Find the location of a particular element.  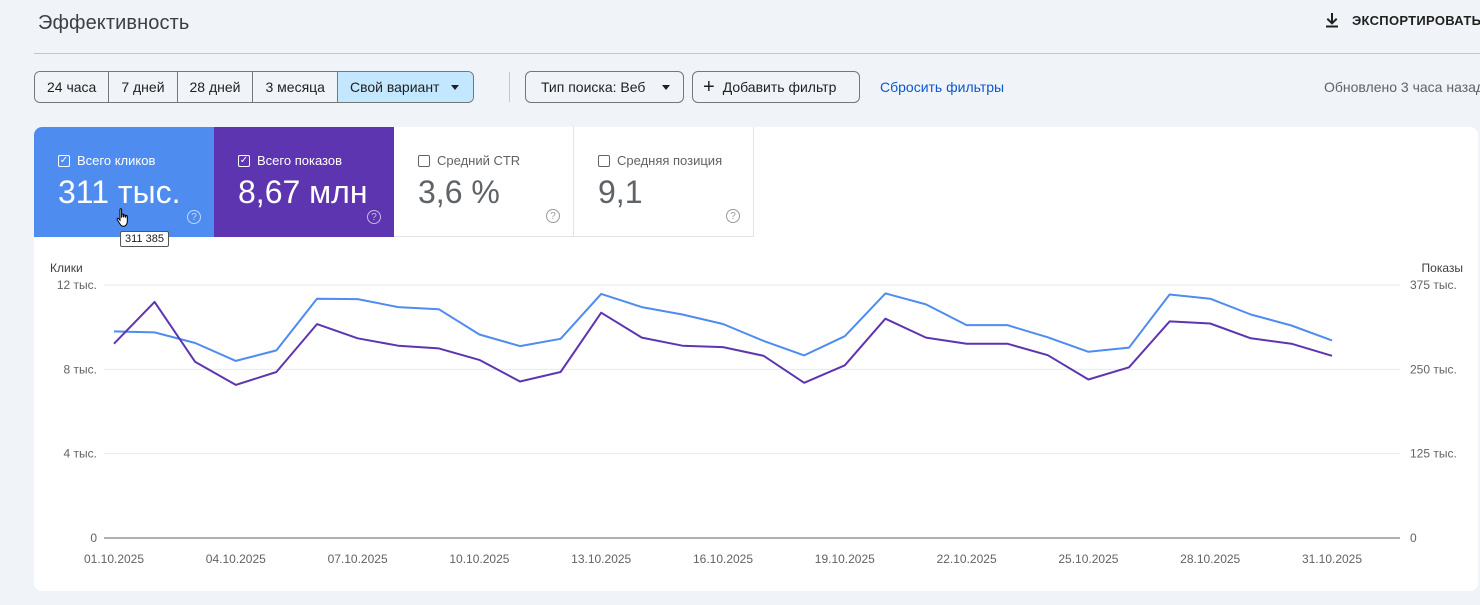

metric-impressions-value: 8,67 млн is located at coordinates (303, 192).